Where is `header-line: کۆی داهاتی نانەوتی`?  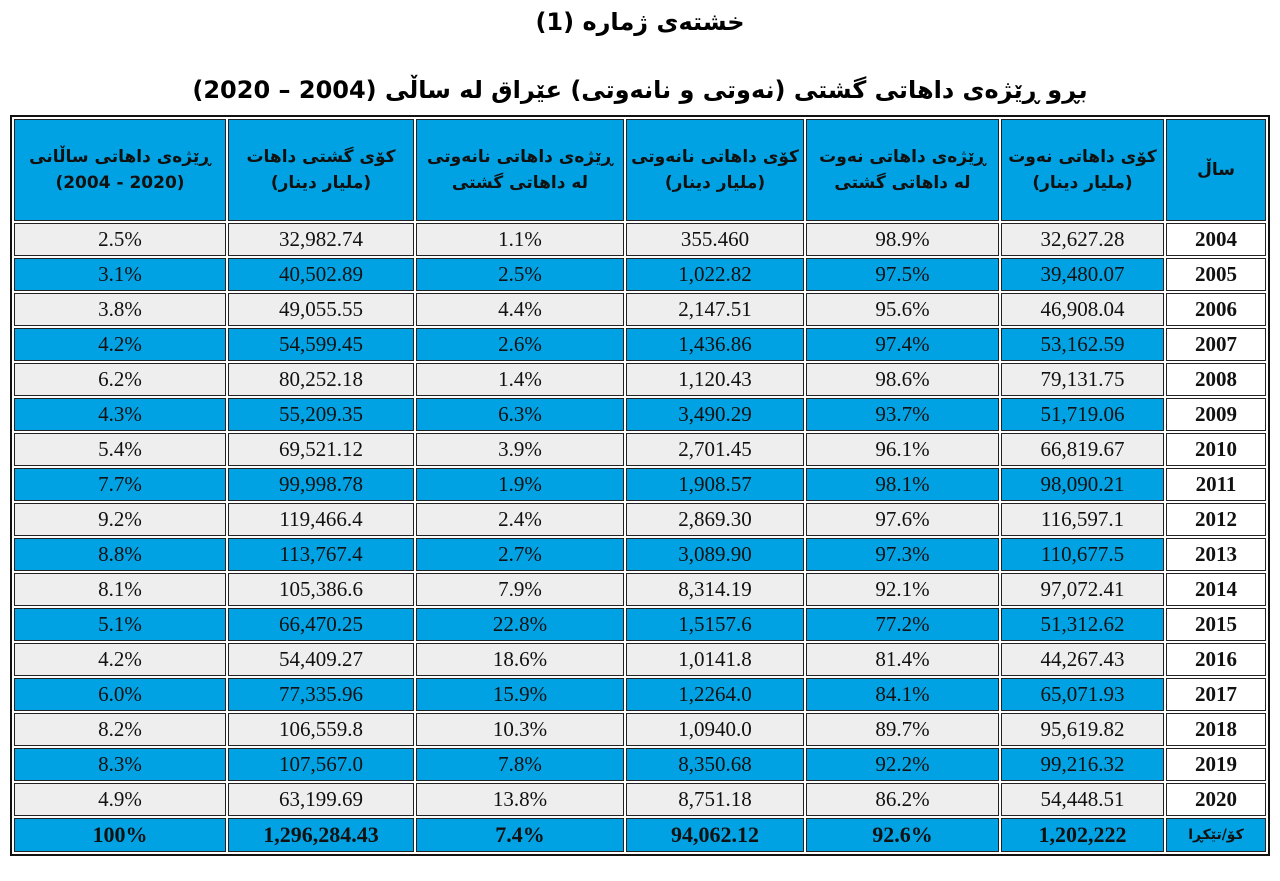 header-line: کۆی داهاتی نانەوتی is located at coordinates (715, 157).